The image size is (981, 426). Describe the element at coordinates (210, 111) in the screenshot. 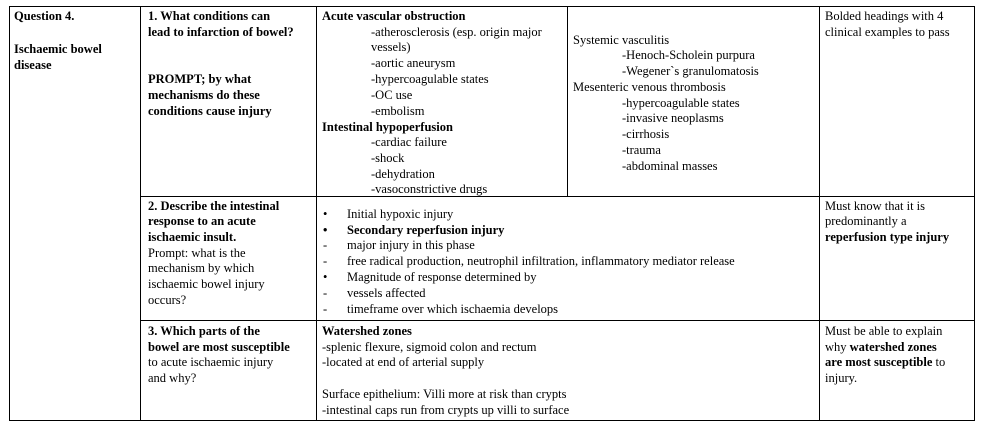

I see `row1-prompt-line: conditions cause injury` at that location.